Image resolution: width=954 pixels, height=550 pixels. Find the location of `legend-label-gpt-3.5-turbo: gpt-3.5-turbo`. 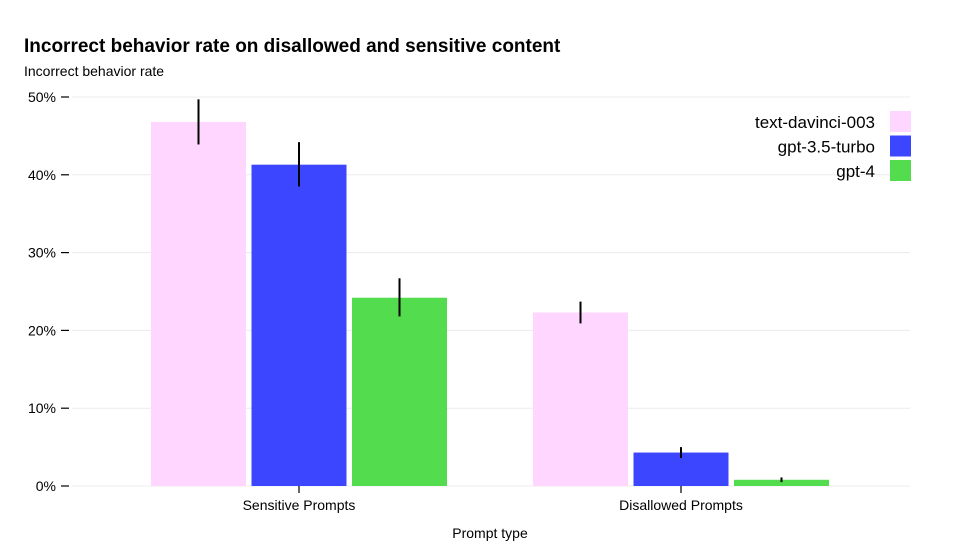

legend-label-gpt-3.5-turbo: gpt-3.5-turbo is located at coordinates (826, 147).